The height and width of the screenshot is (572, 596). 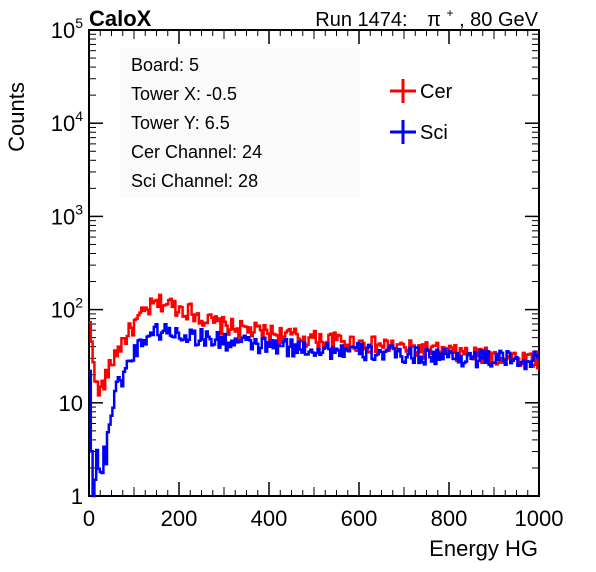 What do you see at coordinates (434, 133) in the screenshot?
I see `legend-sci-label: Sci` at bounding box center [434, 133].